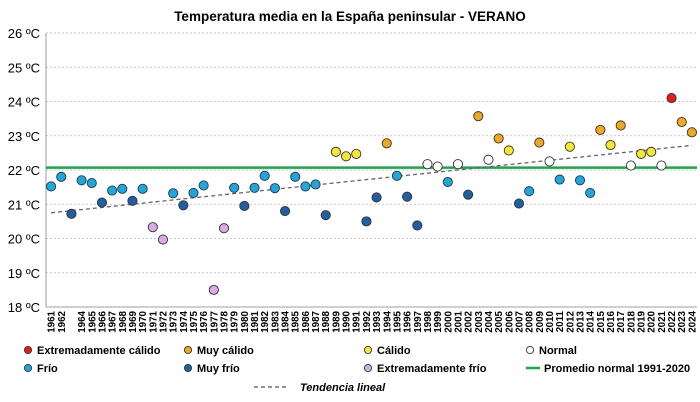 This screenshot has width=700, height=402. Describe the element at coordinates (225, 351) in the screenshot. I see `legend-label: Muy cálido` at that location.